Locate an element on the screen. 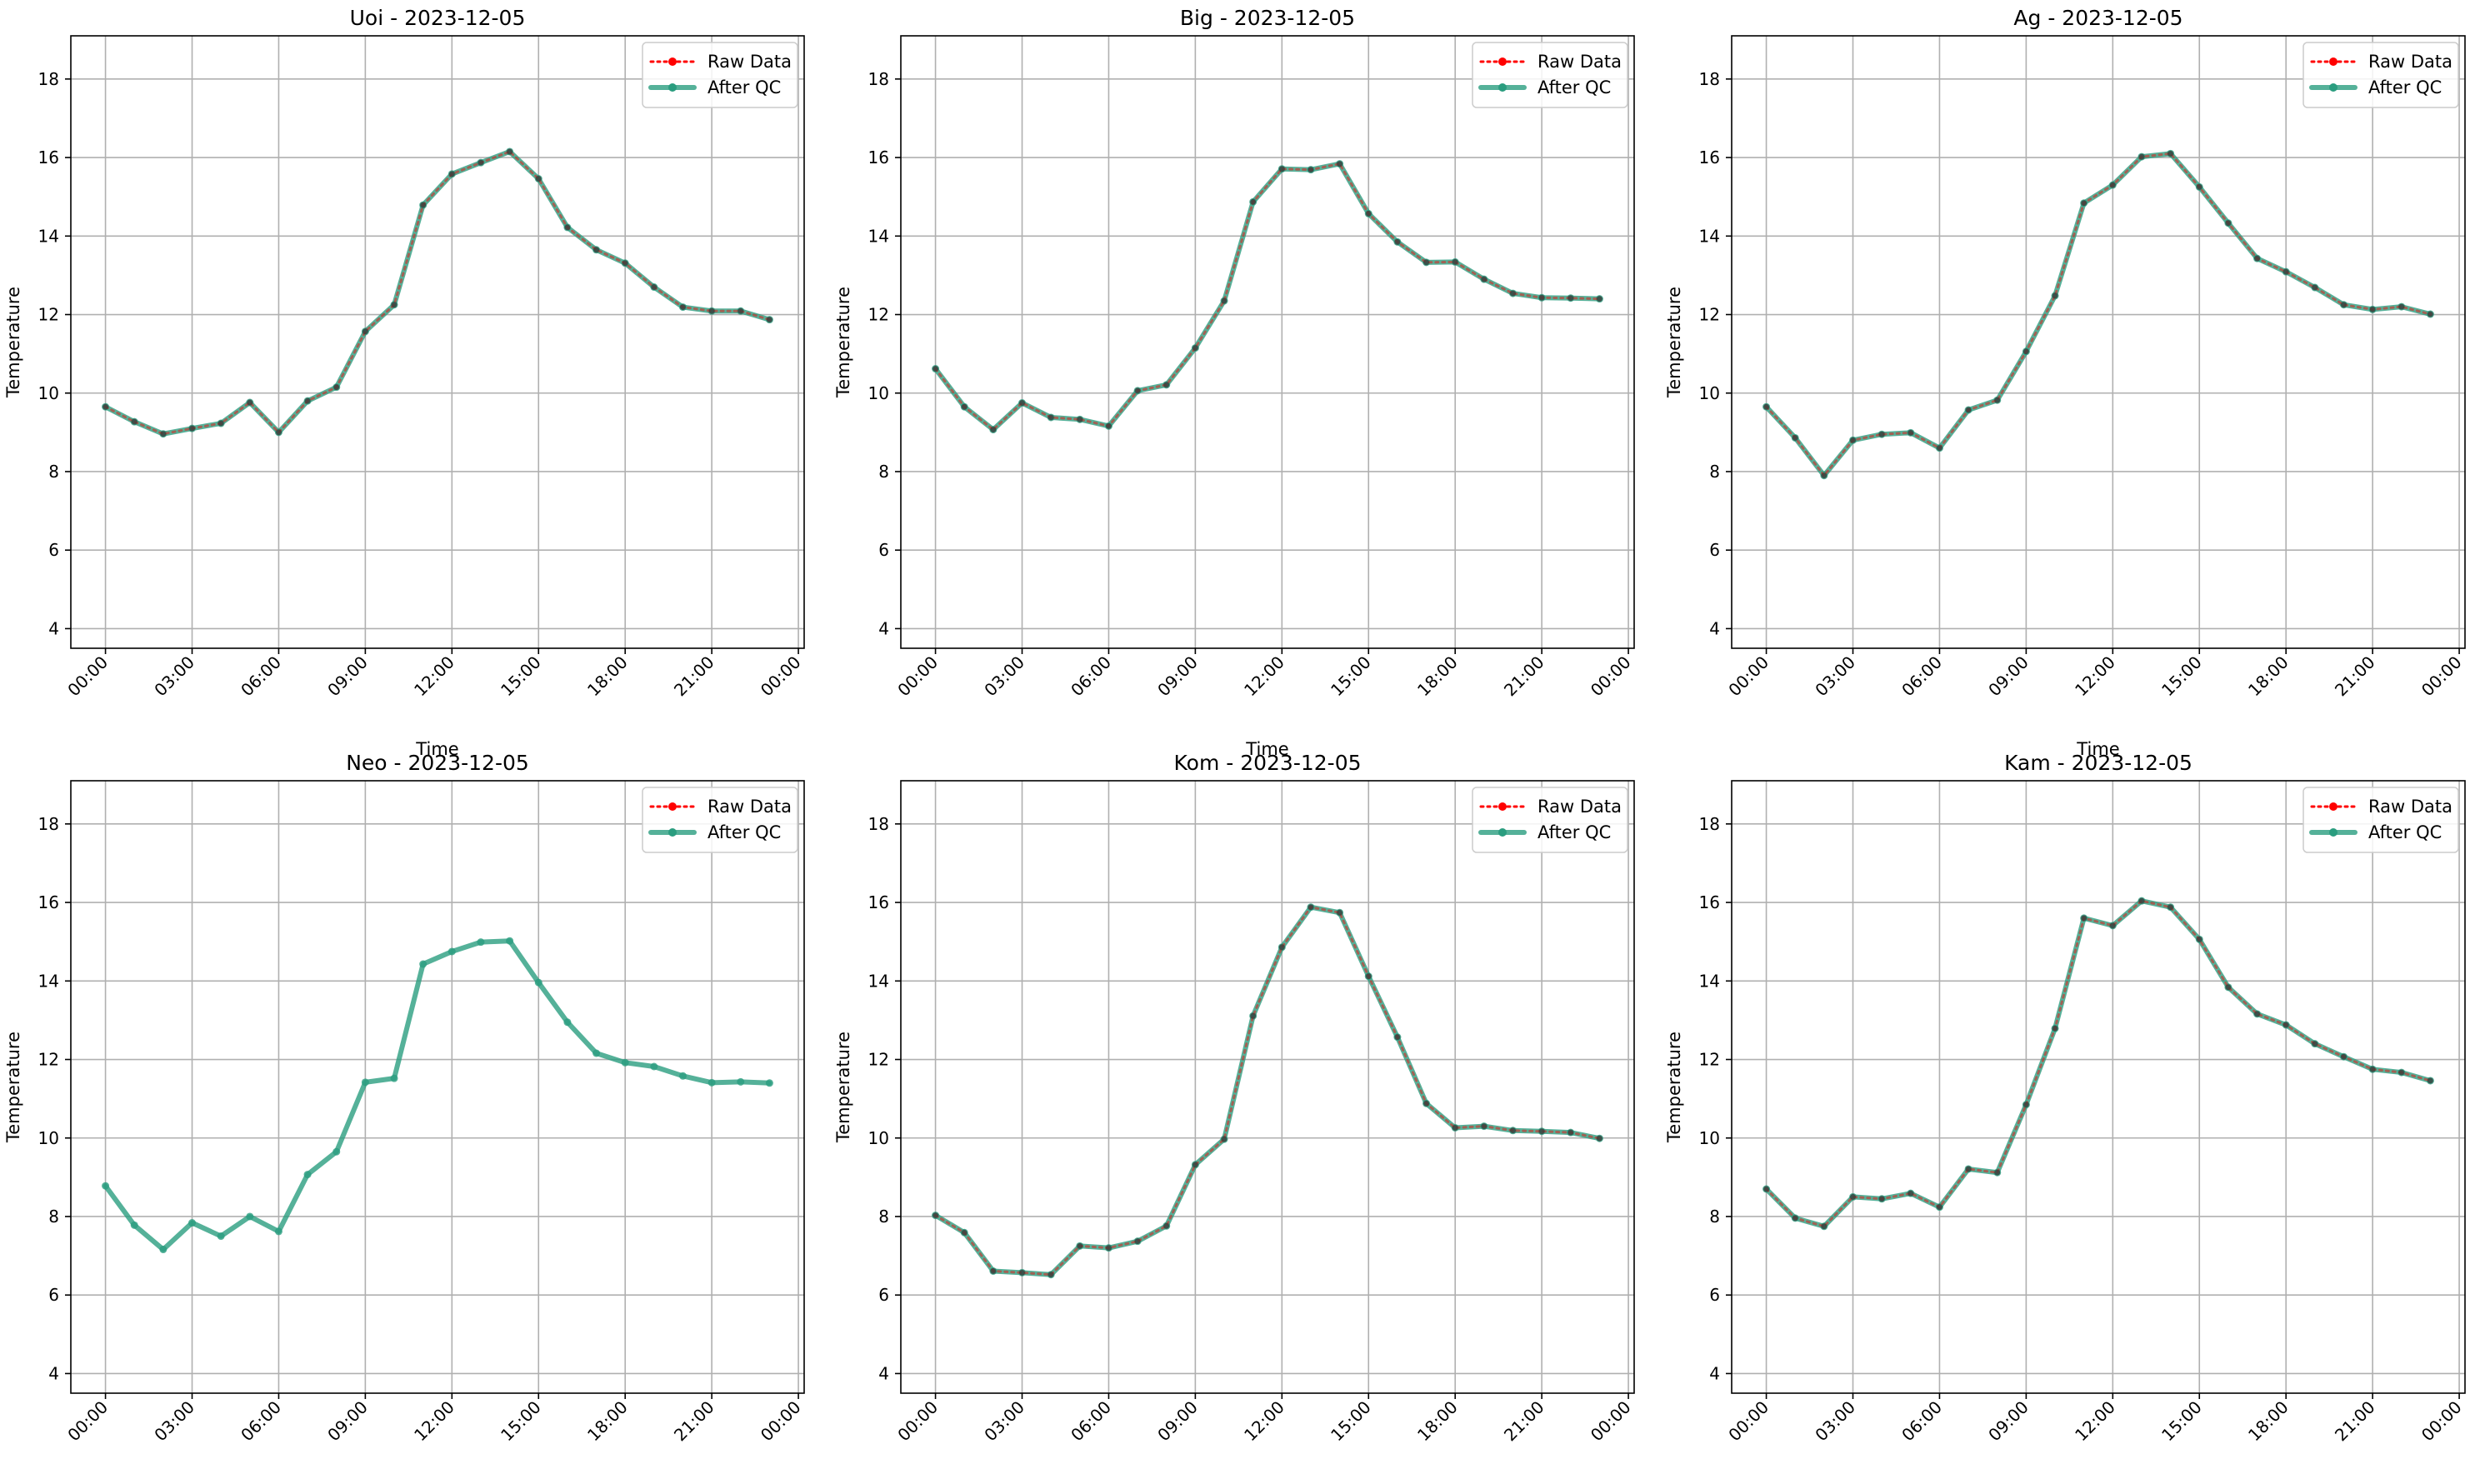 Image resolution: width=2485 pixels, height=1484 pixels. y-axis-label: Temperature is located at coordinates (843, 1088).